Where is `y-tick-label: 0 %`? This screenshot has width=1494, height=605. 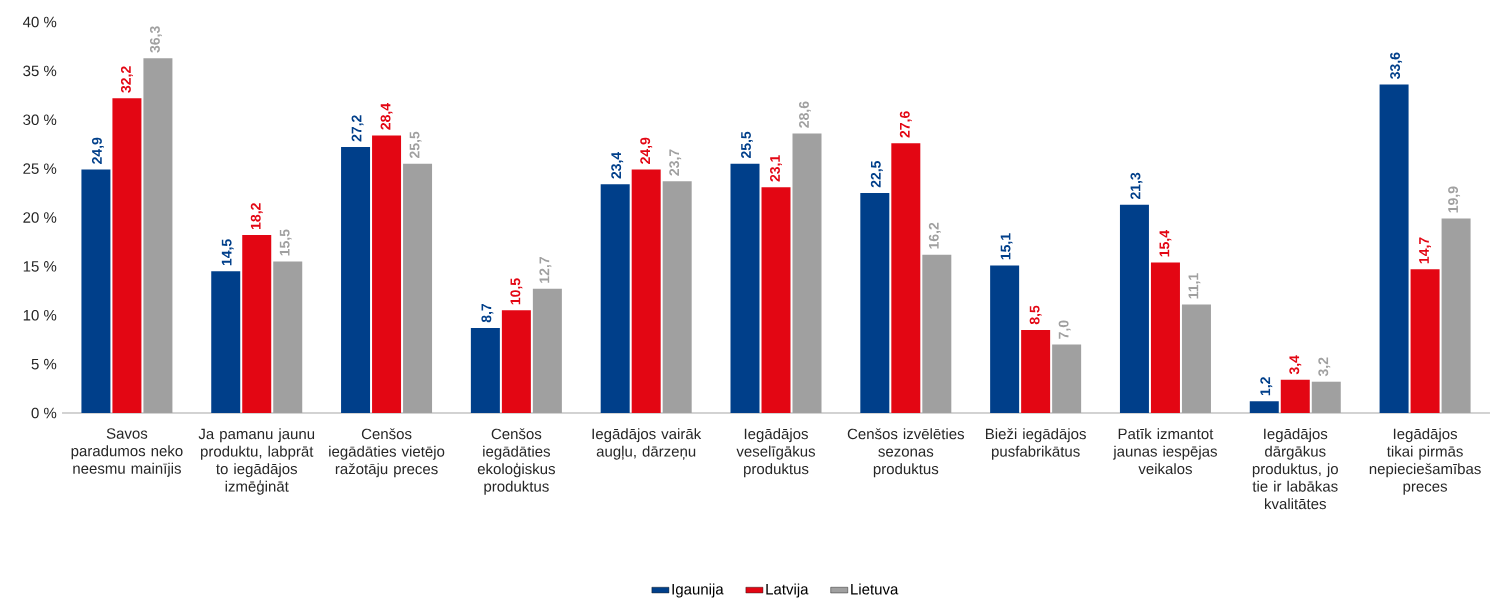 y-tick-label: 0 % is located at coordinates (44, 413).